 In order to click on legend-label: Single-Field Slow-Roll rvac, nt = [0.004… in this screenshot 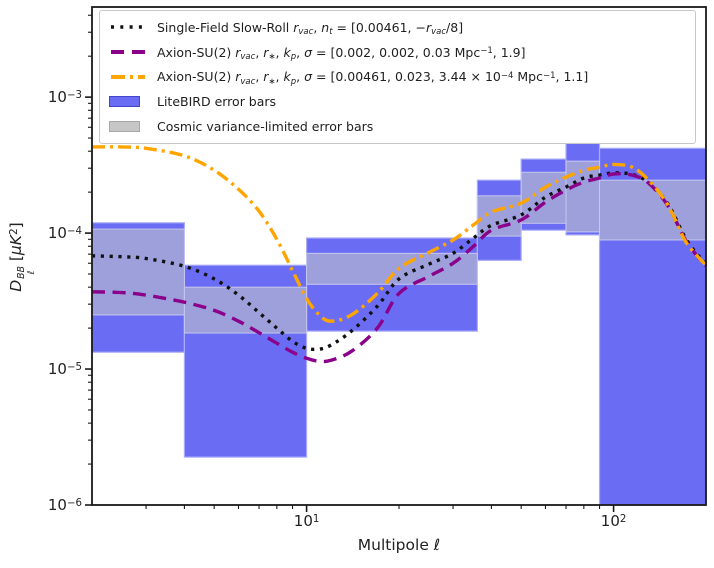, I will do `click(310, 28)`.